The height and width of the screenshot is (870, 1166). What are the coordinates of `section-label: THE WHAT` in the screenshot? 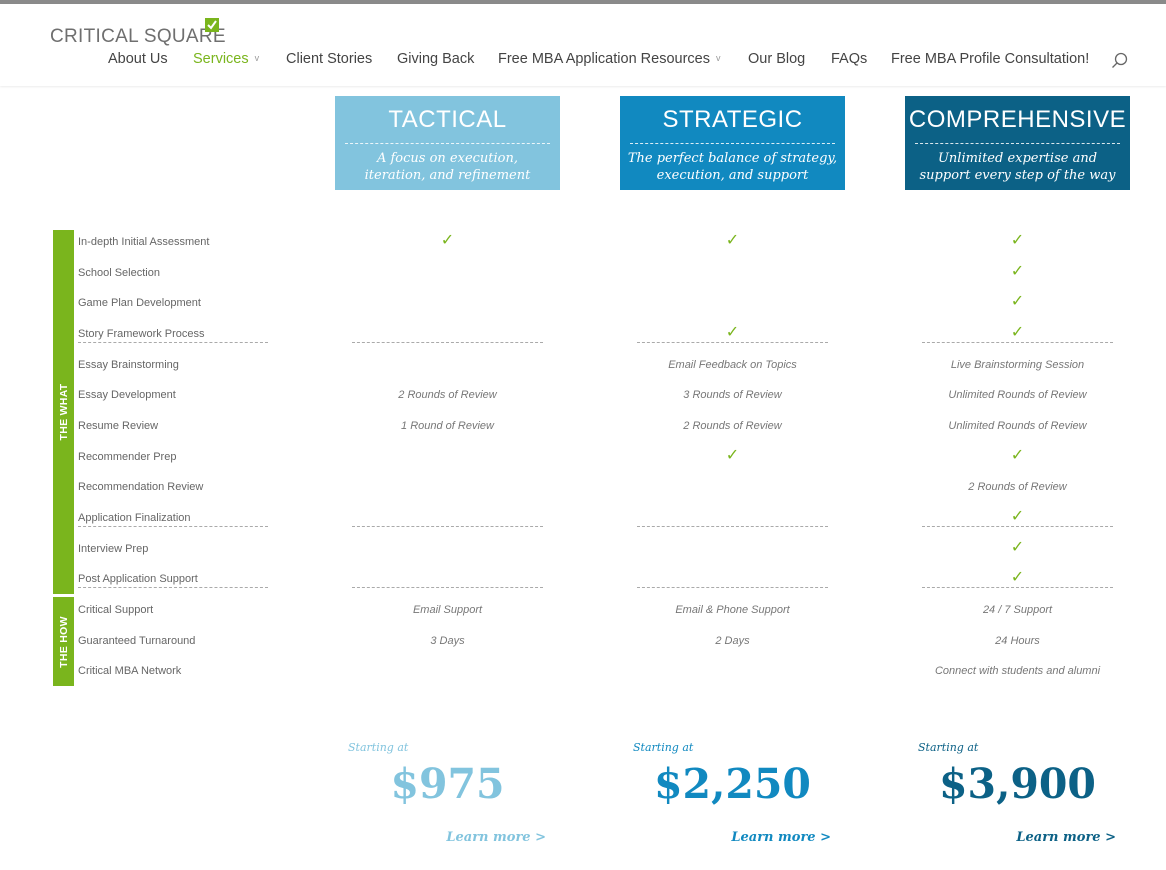 It's located at (63, 412).